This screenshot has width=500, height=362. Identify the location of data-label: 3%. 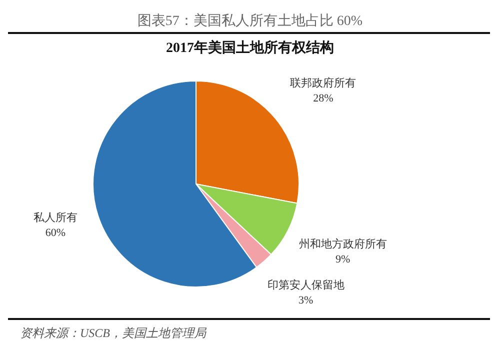
(306, 300).